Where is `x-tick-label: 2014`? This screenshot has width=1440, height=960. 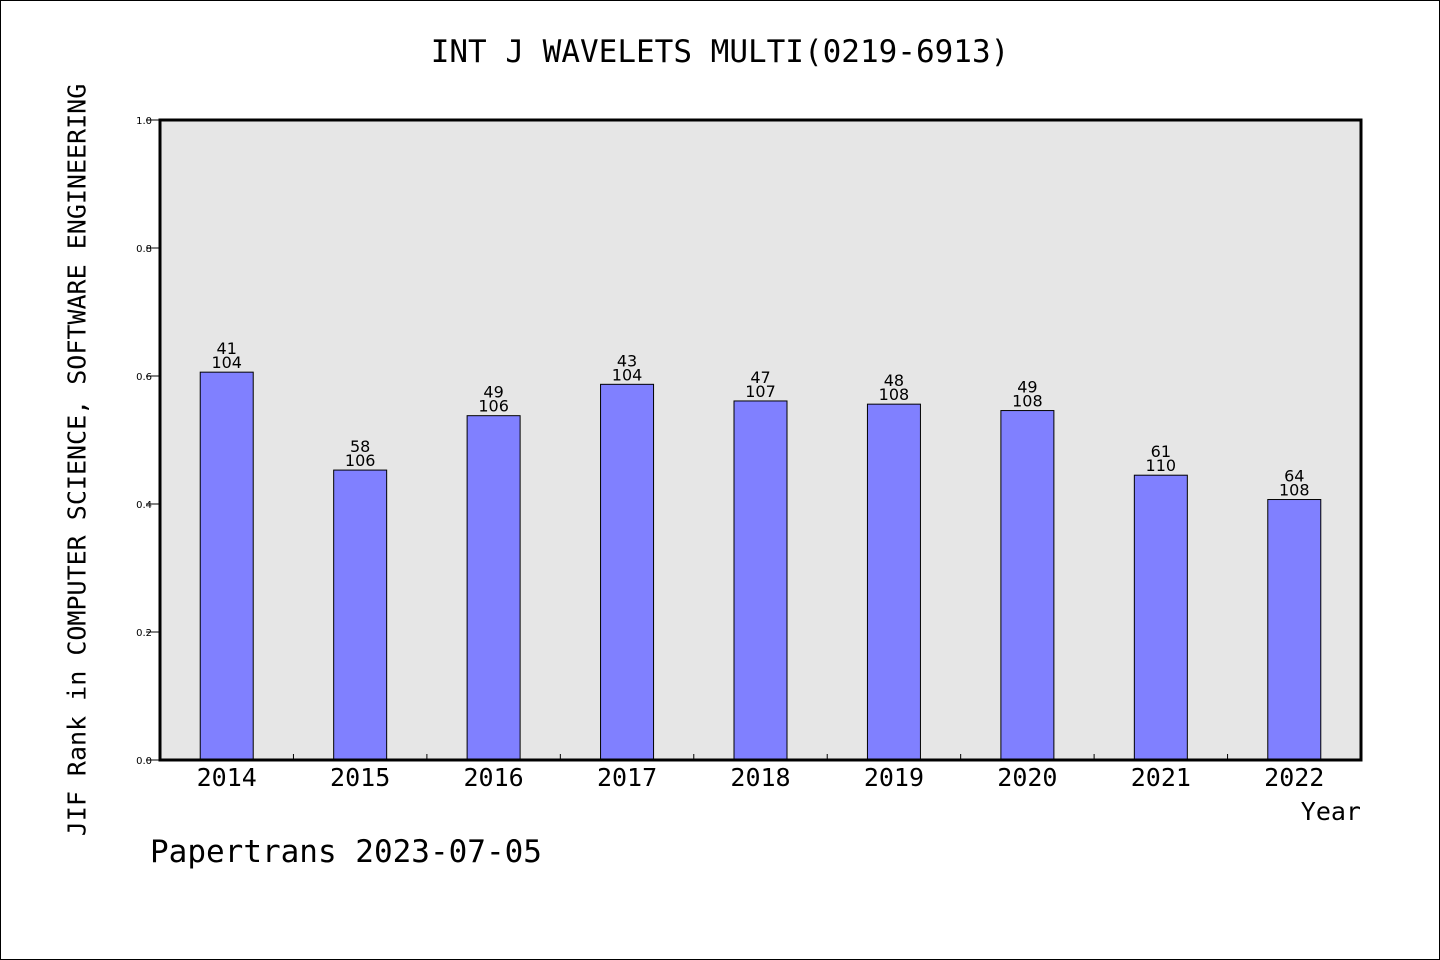 x-tick-label: 2014 is located at coordinates (227, 777).